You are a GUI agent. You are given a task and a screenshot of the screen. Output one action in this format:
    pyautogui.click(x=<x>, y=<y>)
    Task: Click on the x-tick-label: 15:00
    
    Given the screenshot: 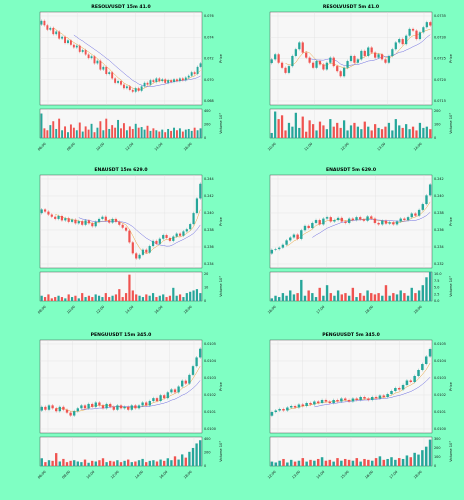 What is the action you would take?
    pyautogui.click(x=345, y=475)
    